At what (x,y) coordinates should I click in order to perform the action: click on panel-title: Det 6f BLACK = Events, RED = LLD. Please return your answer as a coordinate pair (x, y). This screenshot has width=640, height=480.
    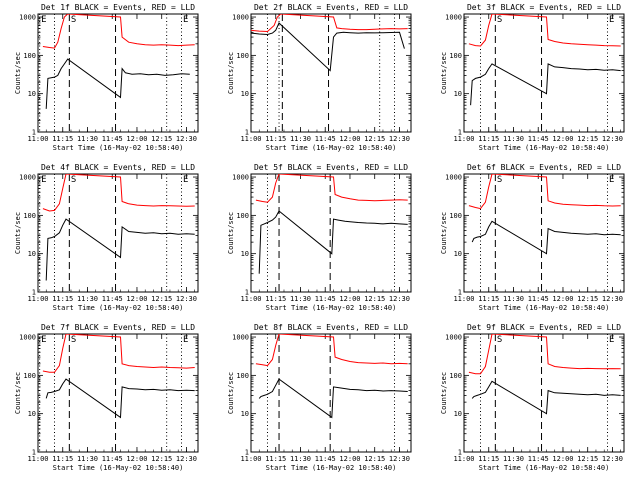
    Looking at the image, I should click on (544, 167).